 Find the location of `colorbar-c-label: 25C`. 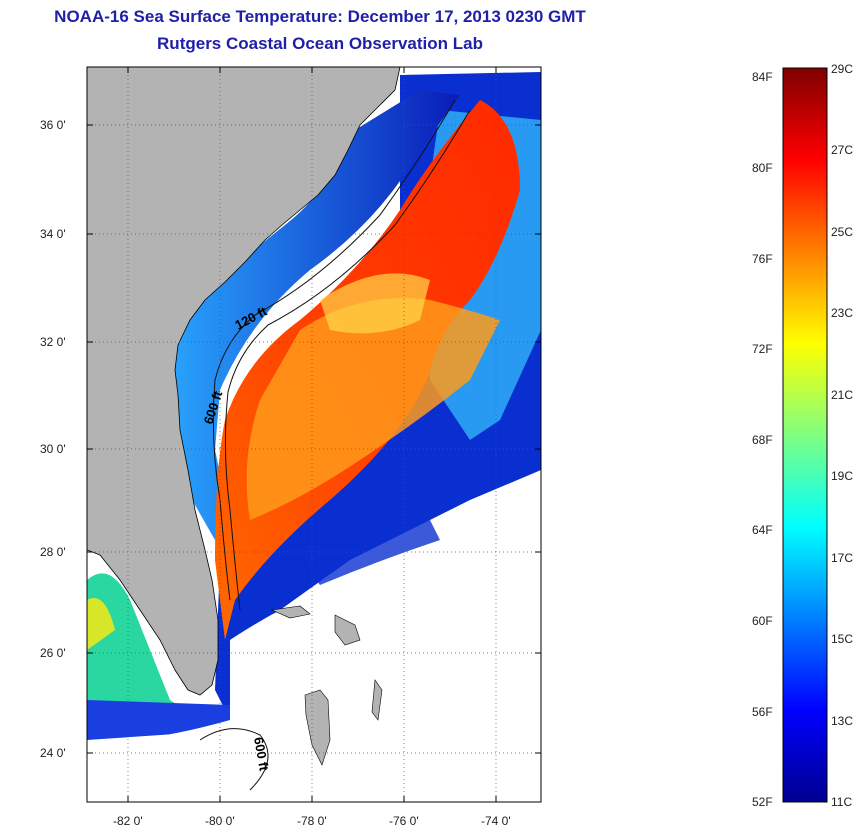

colorbar-c-label: 25C is located at coordinates (842, 232).